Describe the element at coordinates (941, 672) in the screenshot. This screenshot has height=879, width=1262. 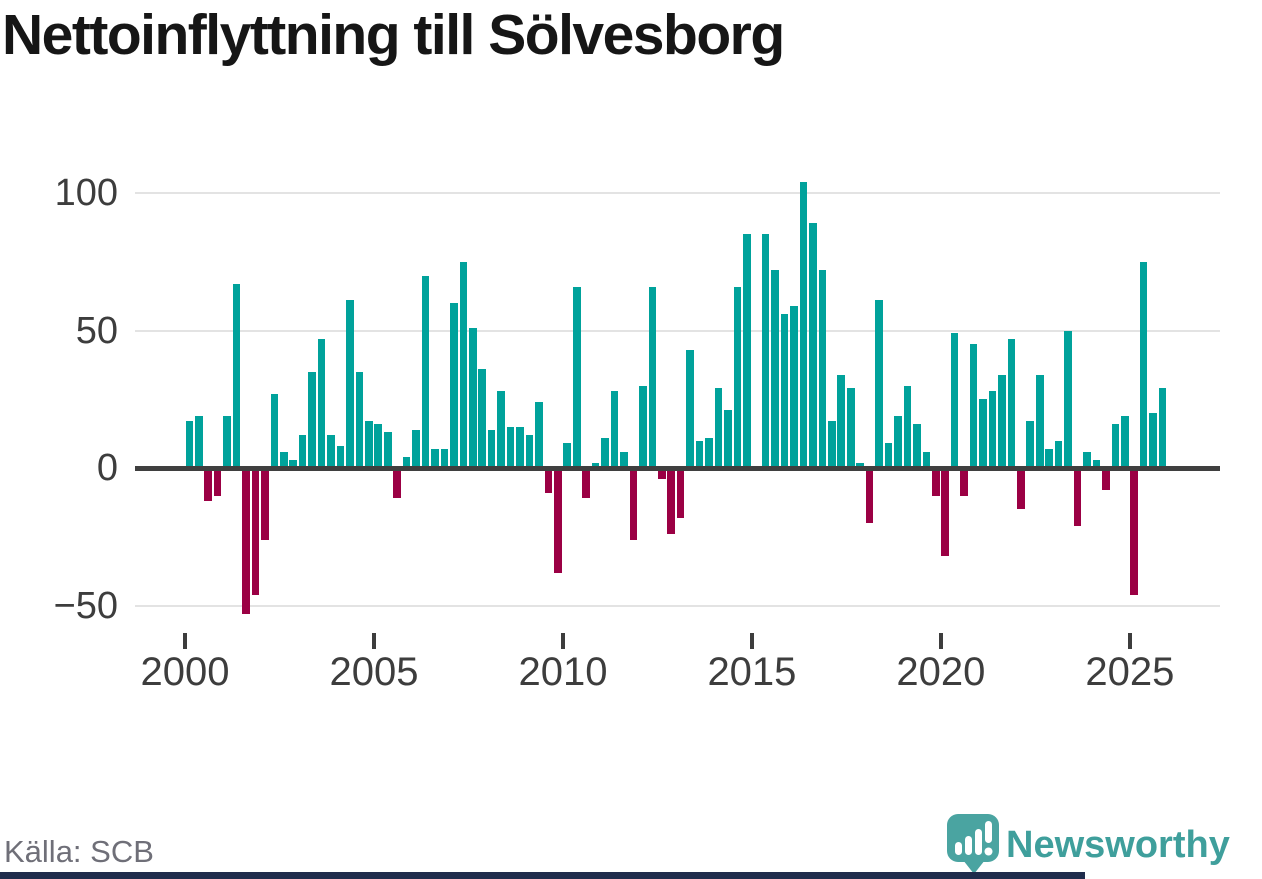
I see `x-axis-tick-label: 2020` at that location.